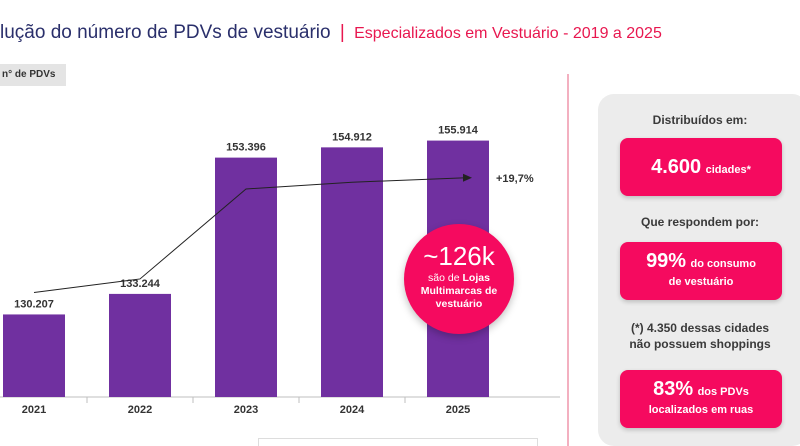 The height and width of the screenshot is (446, 800). I want to click on cities-box: 4.600 cidades*, so click(701, 167).